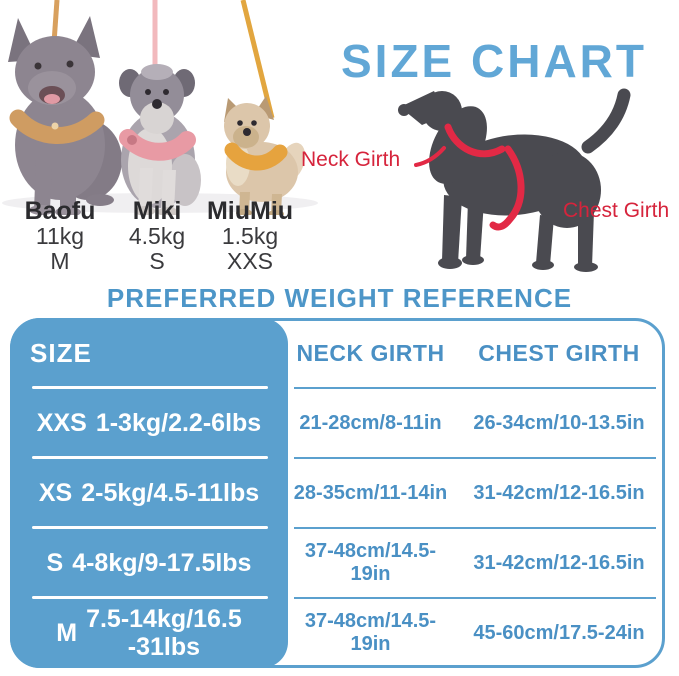 The height and width of the screenshot is (676, 679). I want to click on model-weight: 4.5kg, so click(157, 236).